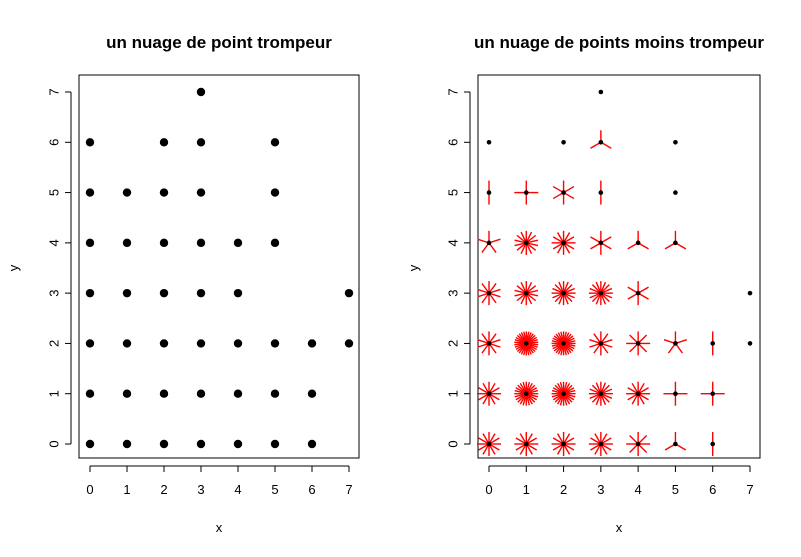 Image resolution: width=801 pixels, height=557 pixels. I want to click on left-x-axis-label: x, so click(219, 527).